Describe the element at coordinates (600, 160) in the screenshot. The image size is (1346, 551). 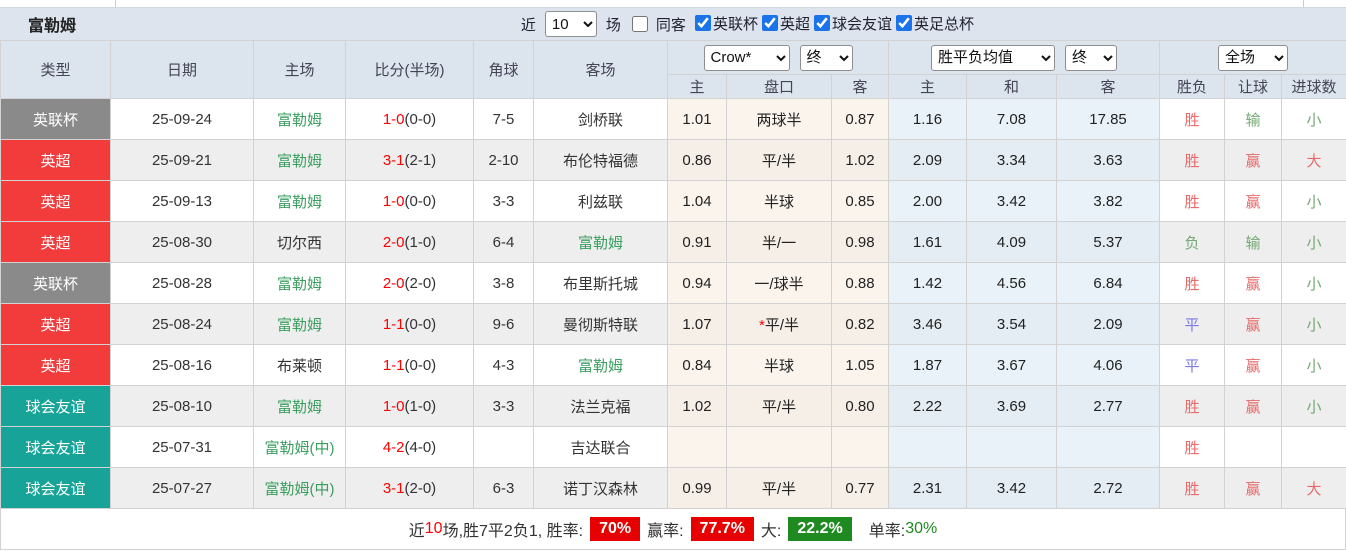
I see `away-team: 布伦特福德` at that location.